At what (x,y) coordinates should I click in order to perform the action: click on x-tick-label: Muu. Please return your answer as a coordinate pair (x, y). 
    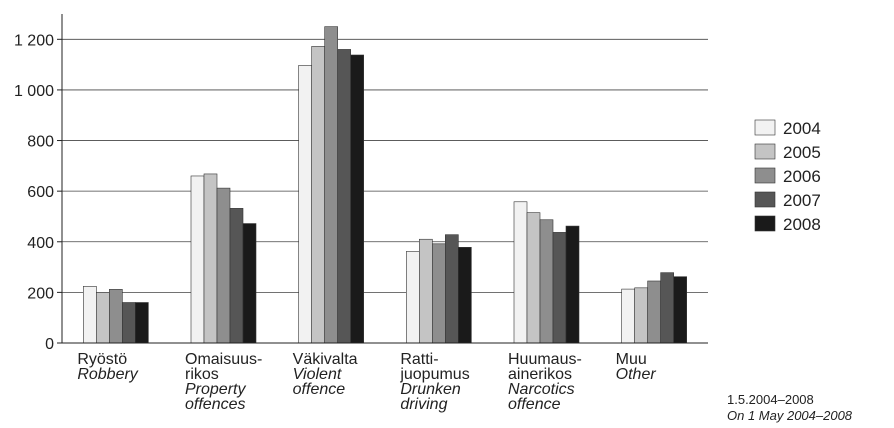
    Looking at the image, I should click on (631, 359).